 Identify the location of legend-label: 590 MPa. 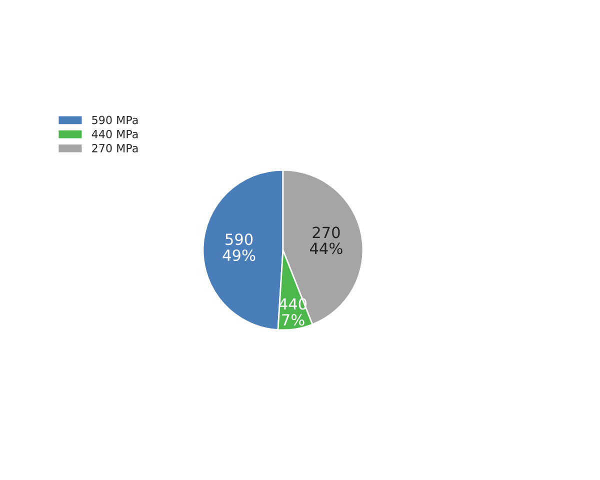
(115, 120).